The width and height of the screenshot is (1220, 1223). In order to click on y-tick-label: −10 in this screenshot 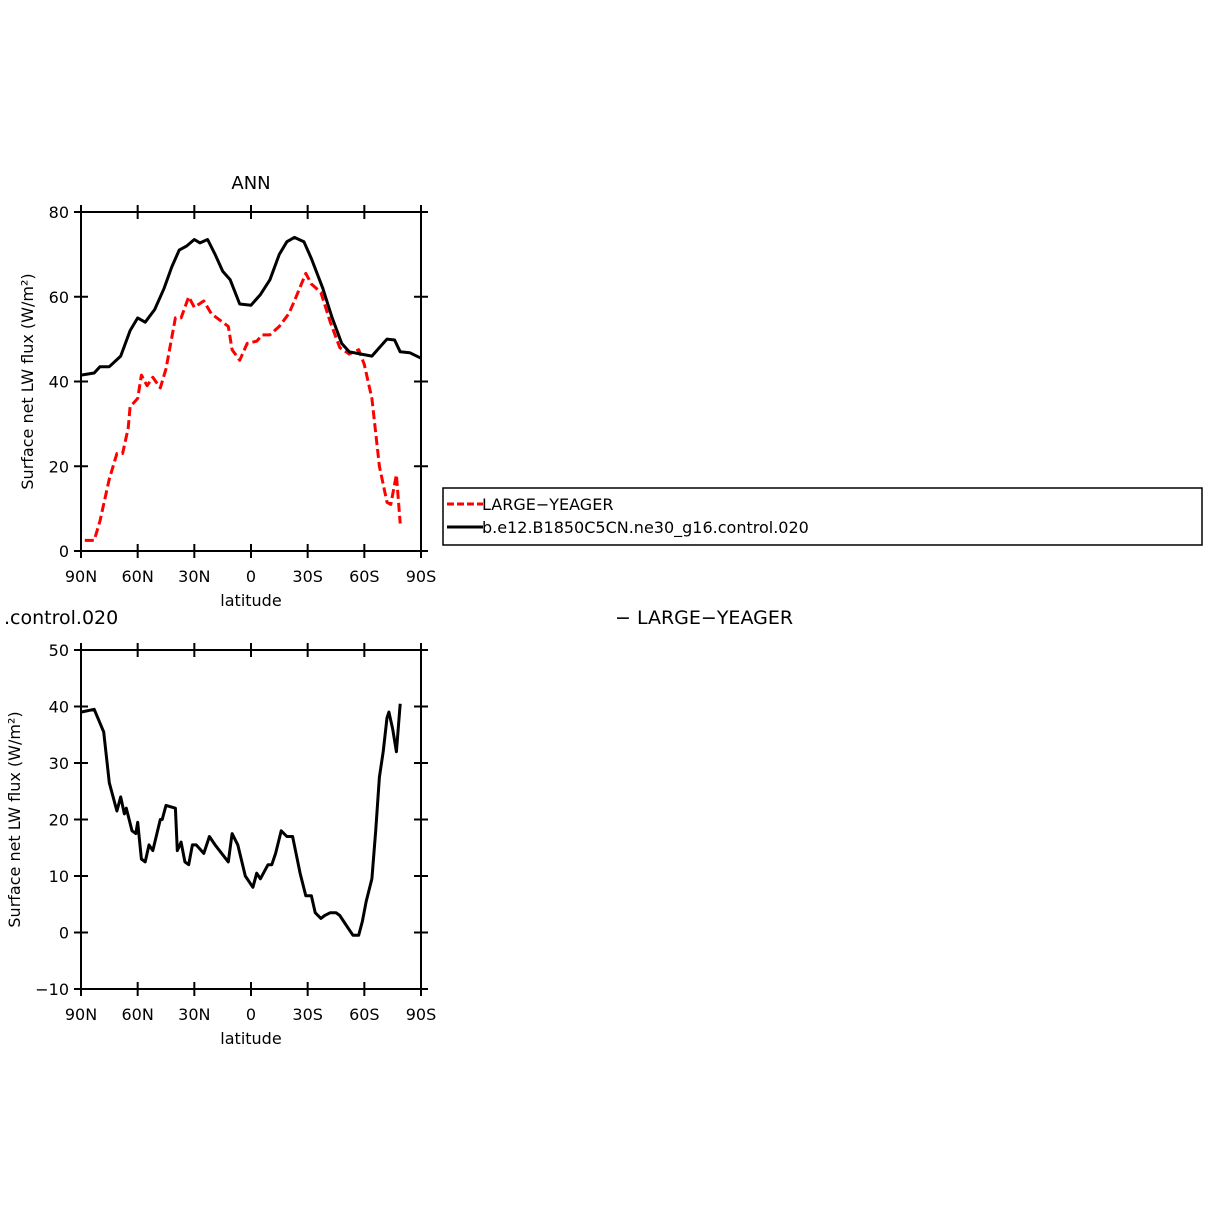, I will do `click(52, 989)`.